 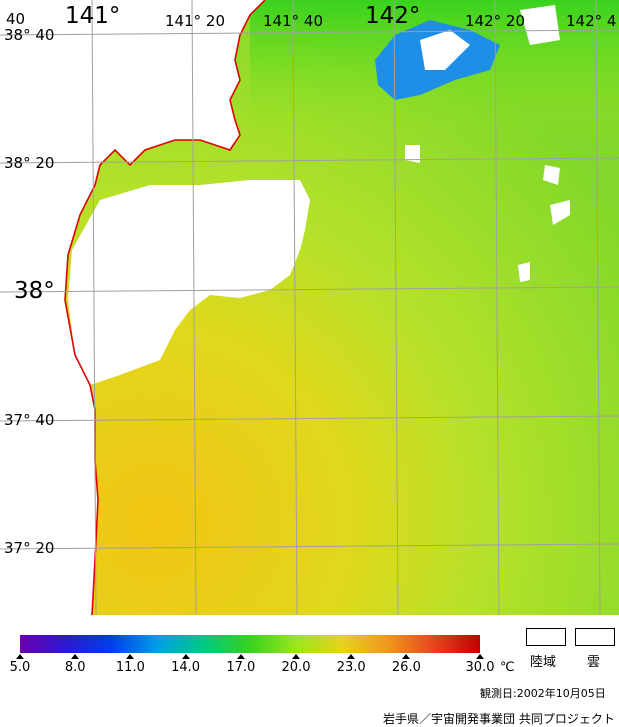 I want to click on lat-label-37-40: 37° 40, so click(x=29, y=420).